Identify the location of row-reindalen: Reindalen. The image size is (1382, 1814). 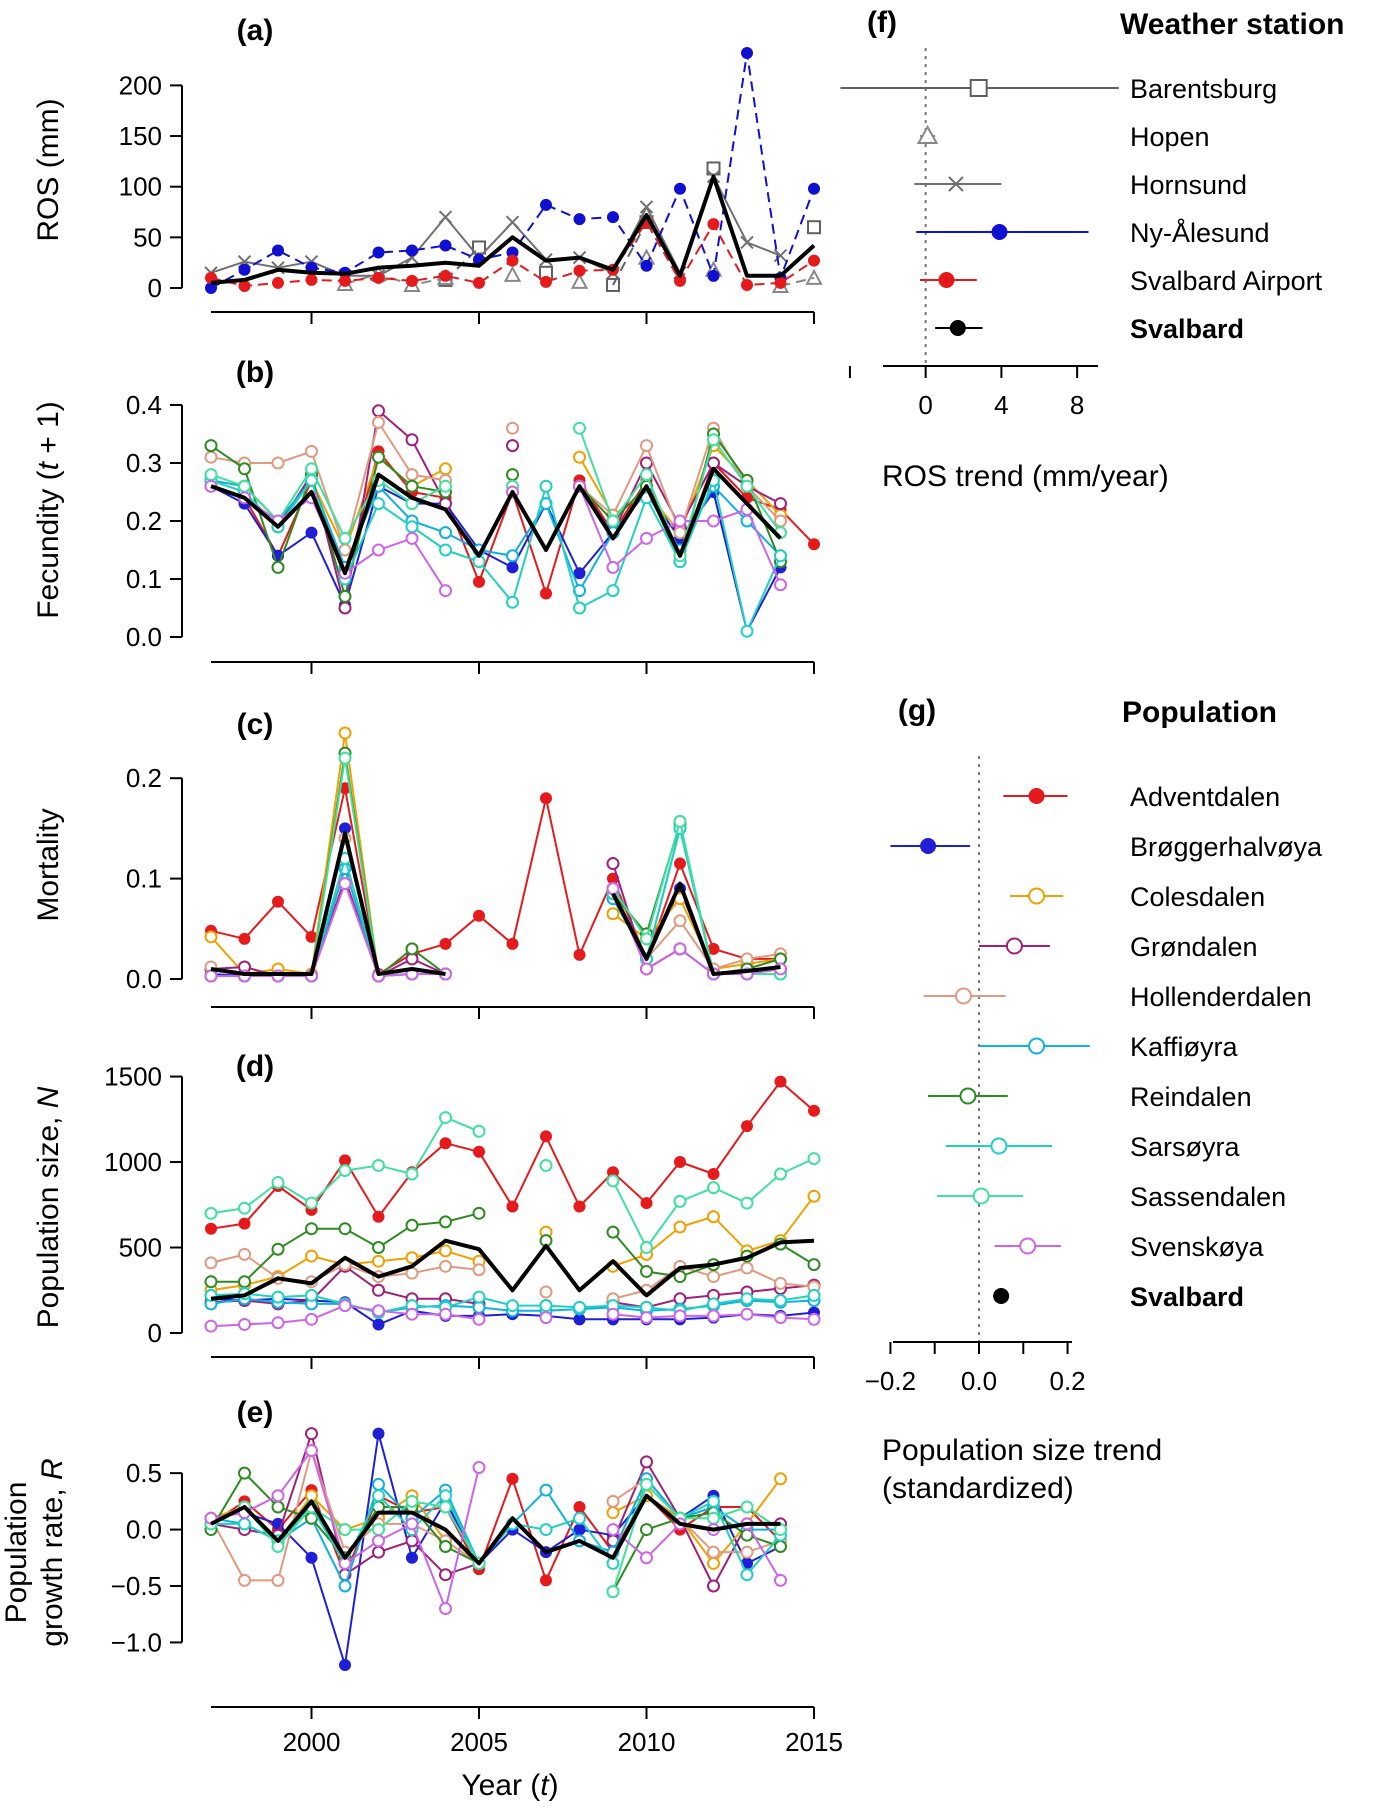
(1090, 1097).